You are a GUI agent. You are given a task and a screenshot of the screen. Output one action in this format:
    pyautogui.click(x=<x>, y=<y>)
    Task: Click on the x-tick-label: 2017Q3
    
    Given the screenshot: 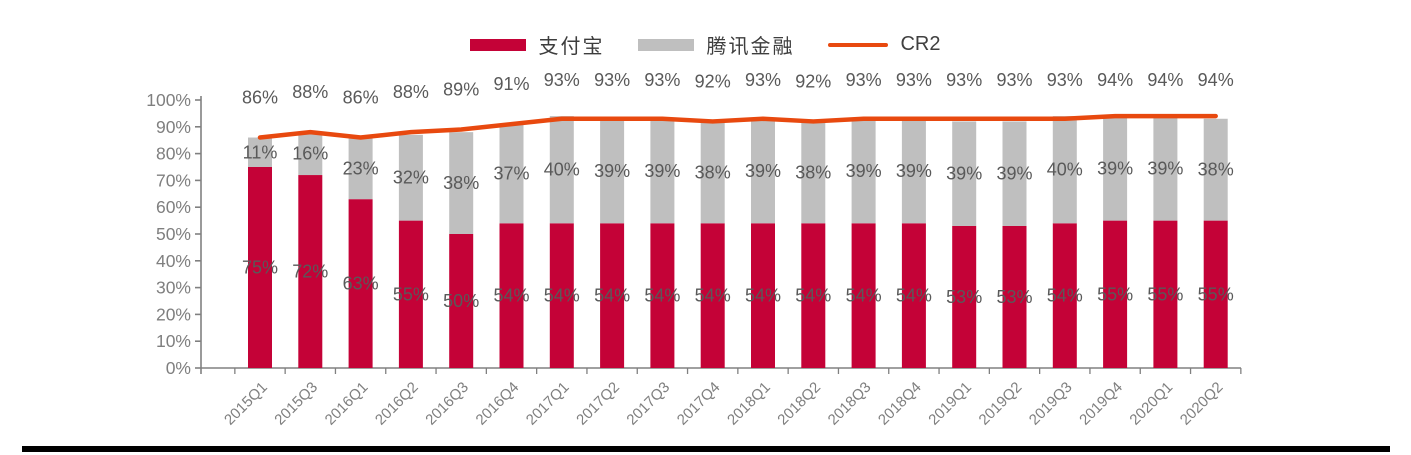 What is the action you would take?
    pyautogui.click(x=648, y=404)
    